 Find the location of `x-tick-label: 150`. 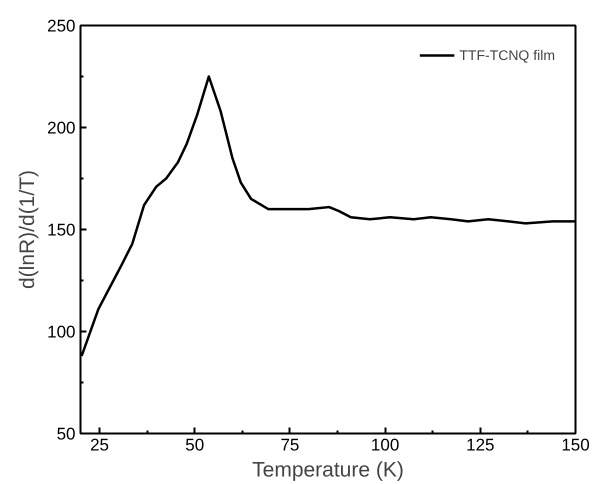

x-tick-label: 150 is located at coordinates (575, 445).